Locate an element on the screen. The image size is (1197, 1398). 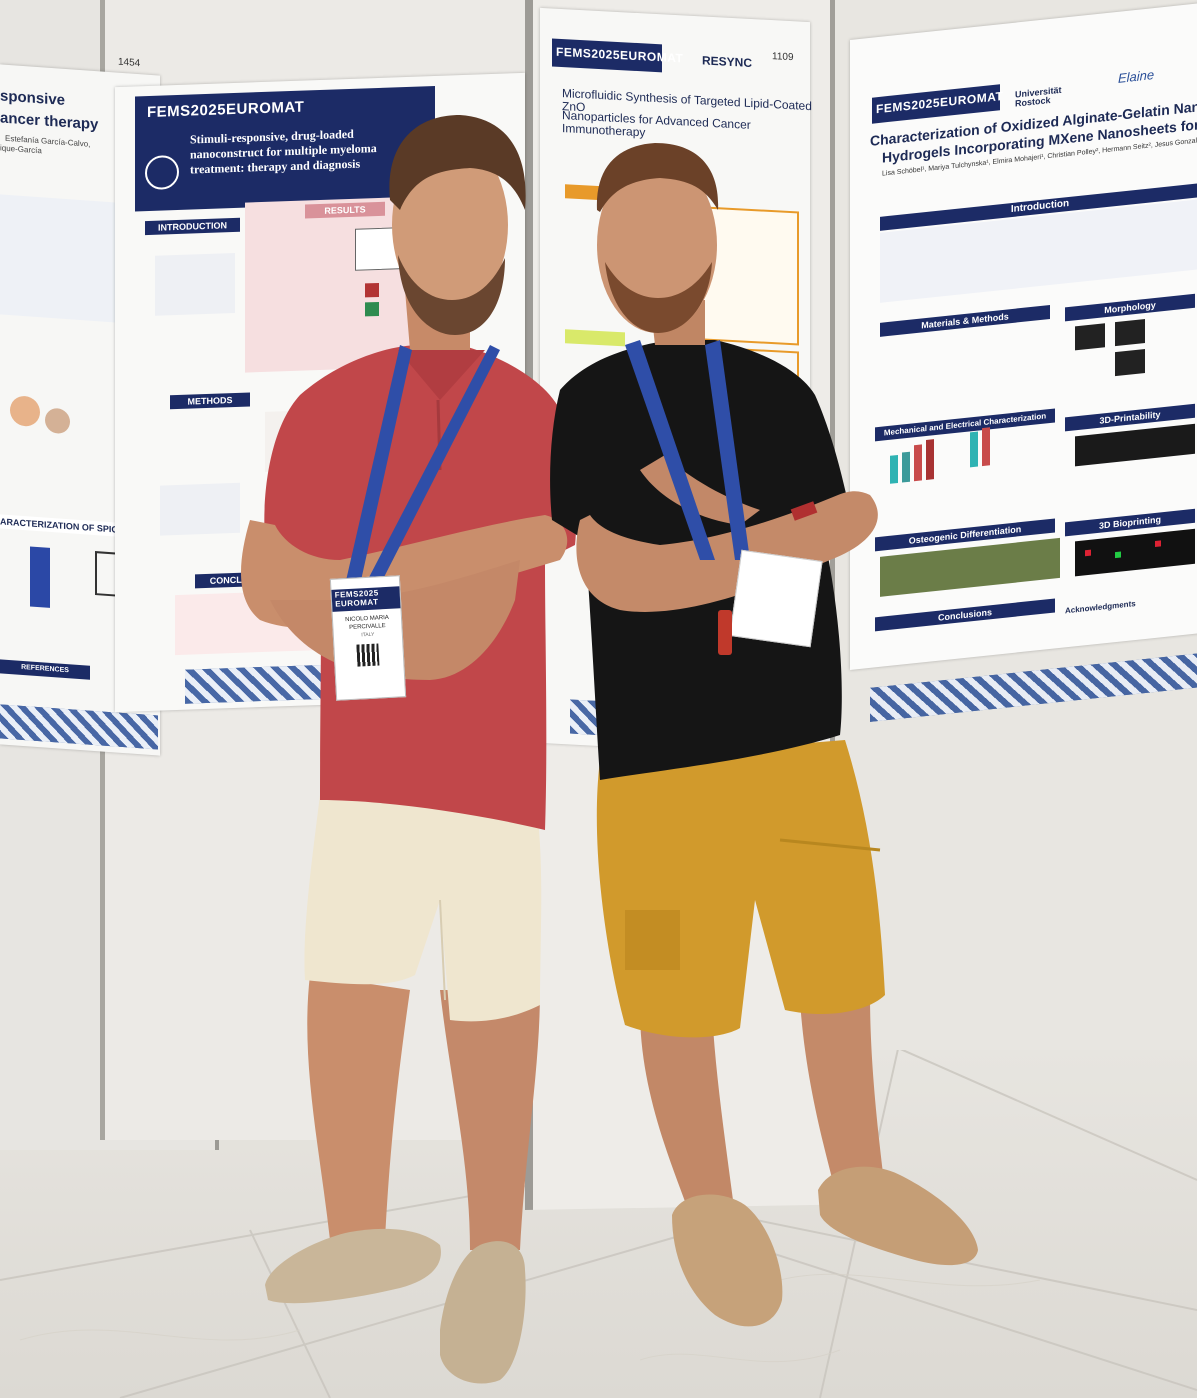
keychain-icon is located at coordinates (725, 632).